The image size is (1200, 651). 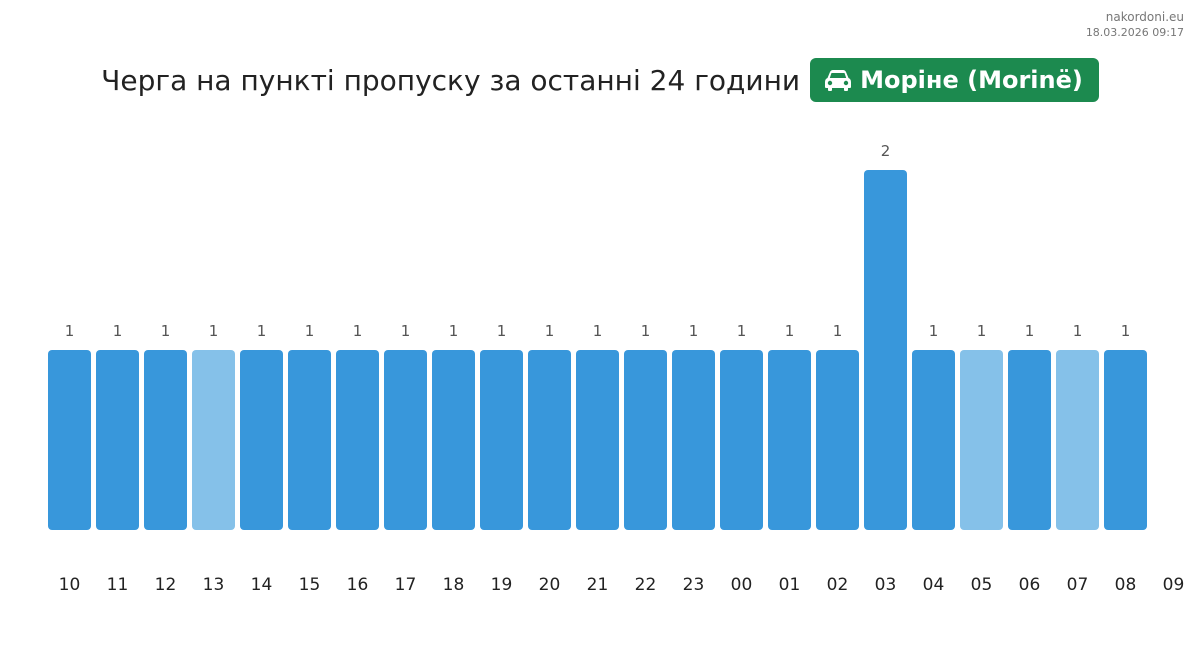 What do you see at coordinates (886, 585) in the screenshot?
I see `tick-label-03: 03` at bounding box center [886, 585].